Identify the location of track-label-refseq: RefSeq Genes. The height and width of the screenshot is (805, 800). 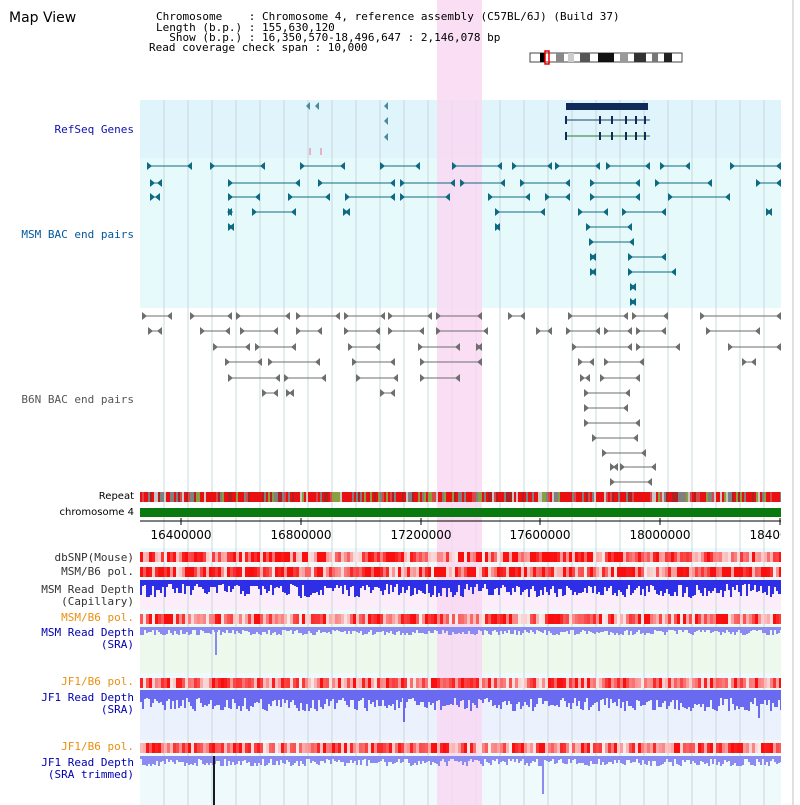
(94, 129).